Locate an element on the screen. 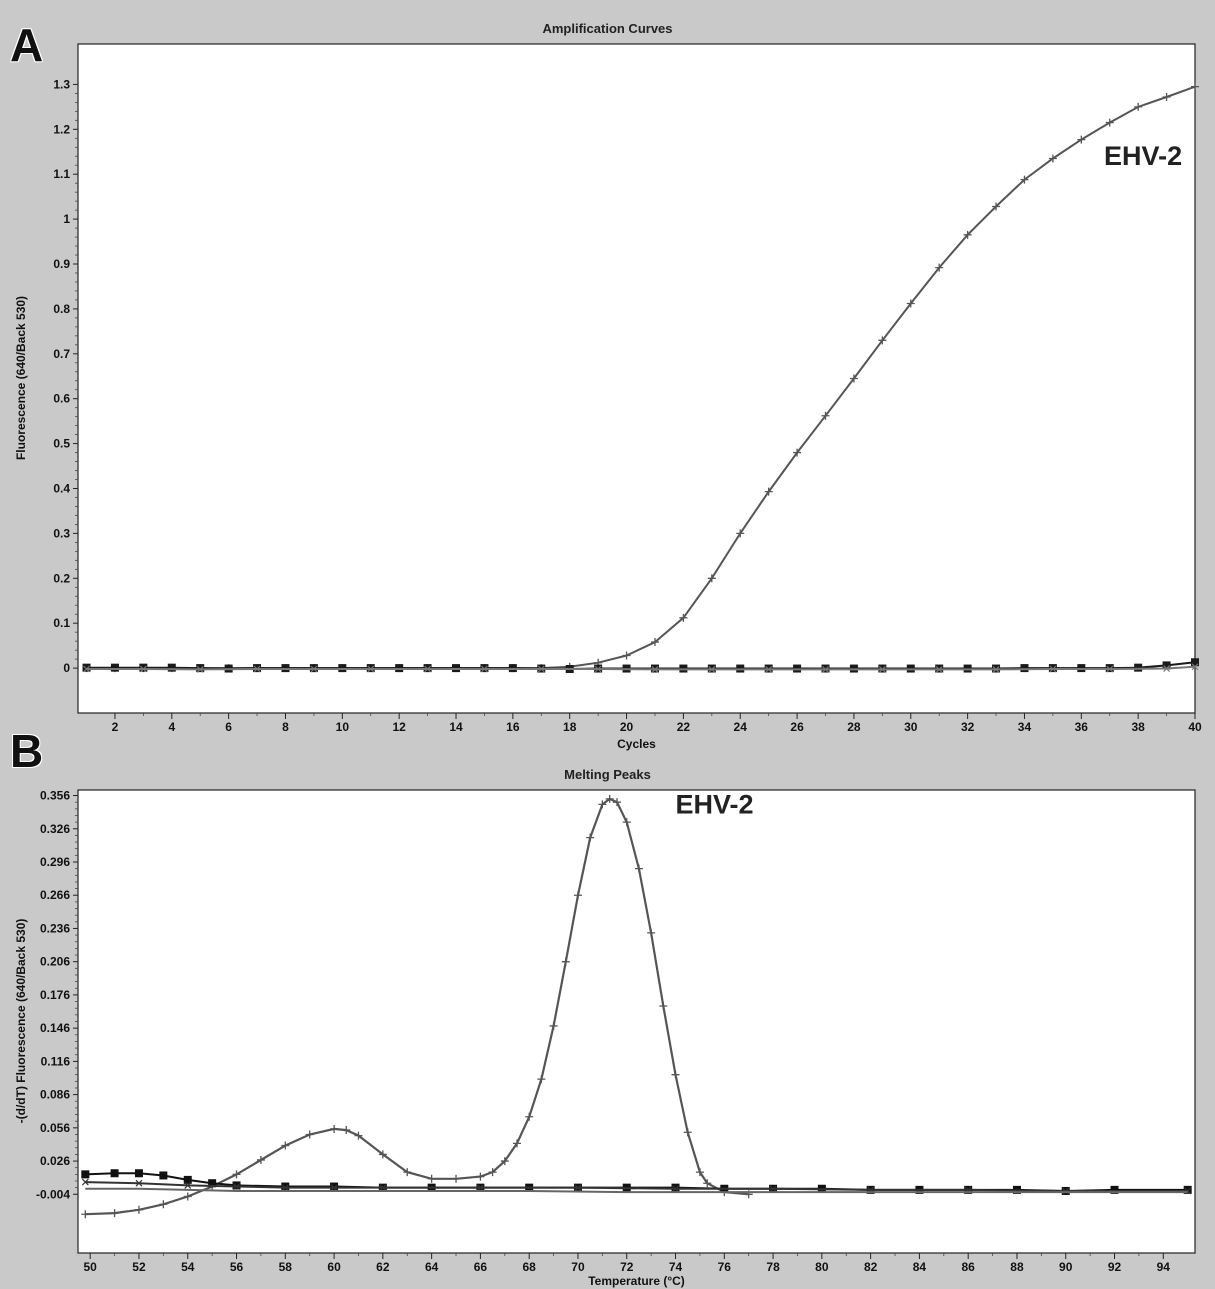 Image resolution: width=1215 pixels, height=1289 pixels. x-tick-label: 92 is located at coordinates (1115, 1267).